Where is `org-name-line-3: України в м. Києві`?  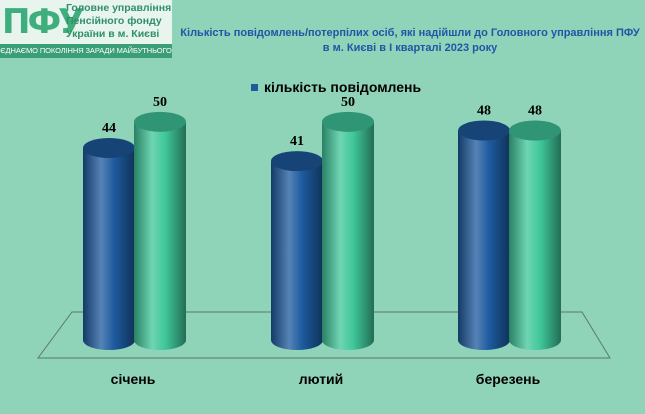 org-name-line-3: України в м. Києві is located at coordinates (113, 34).